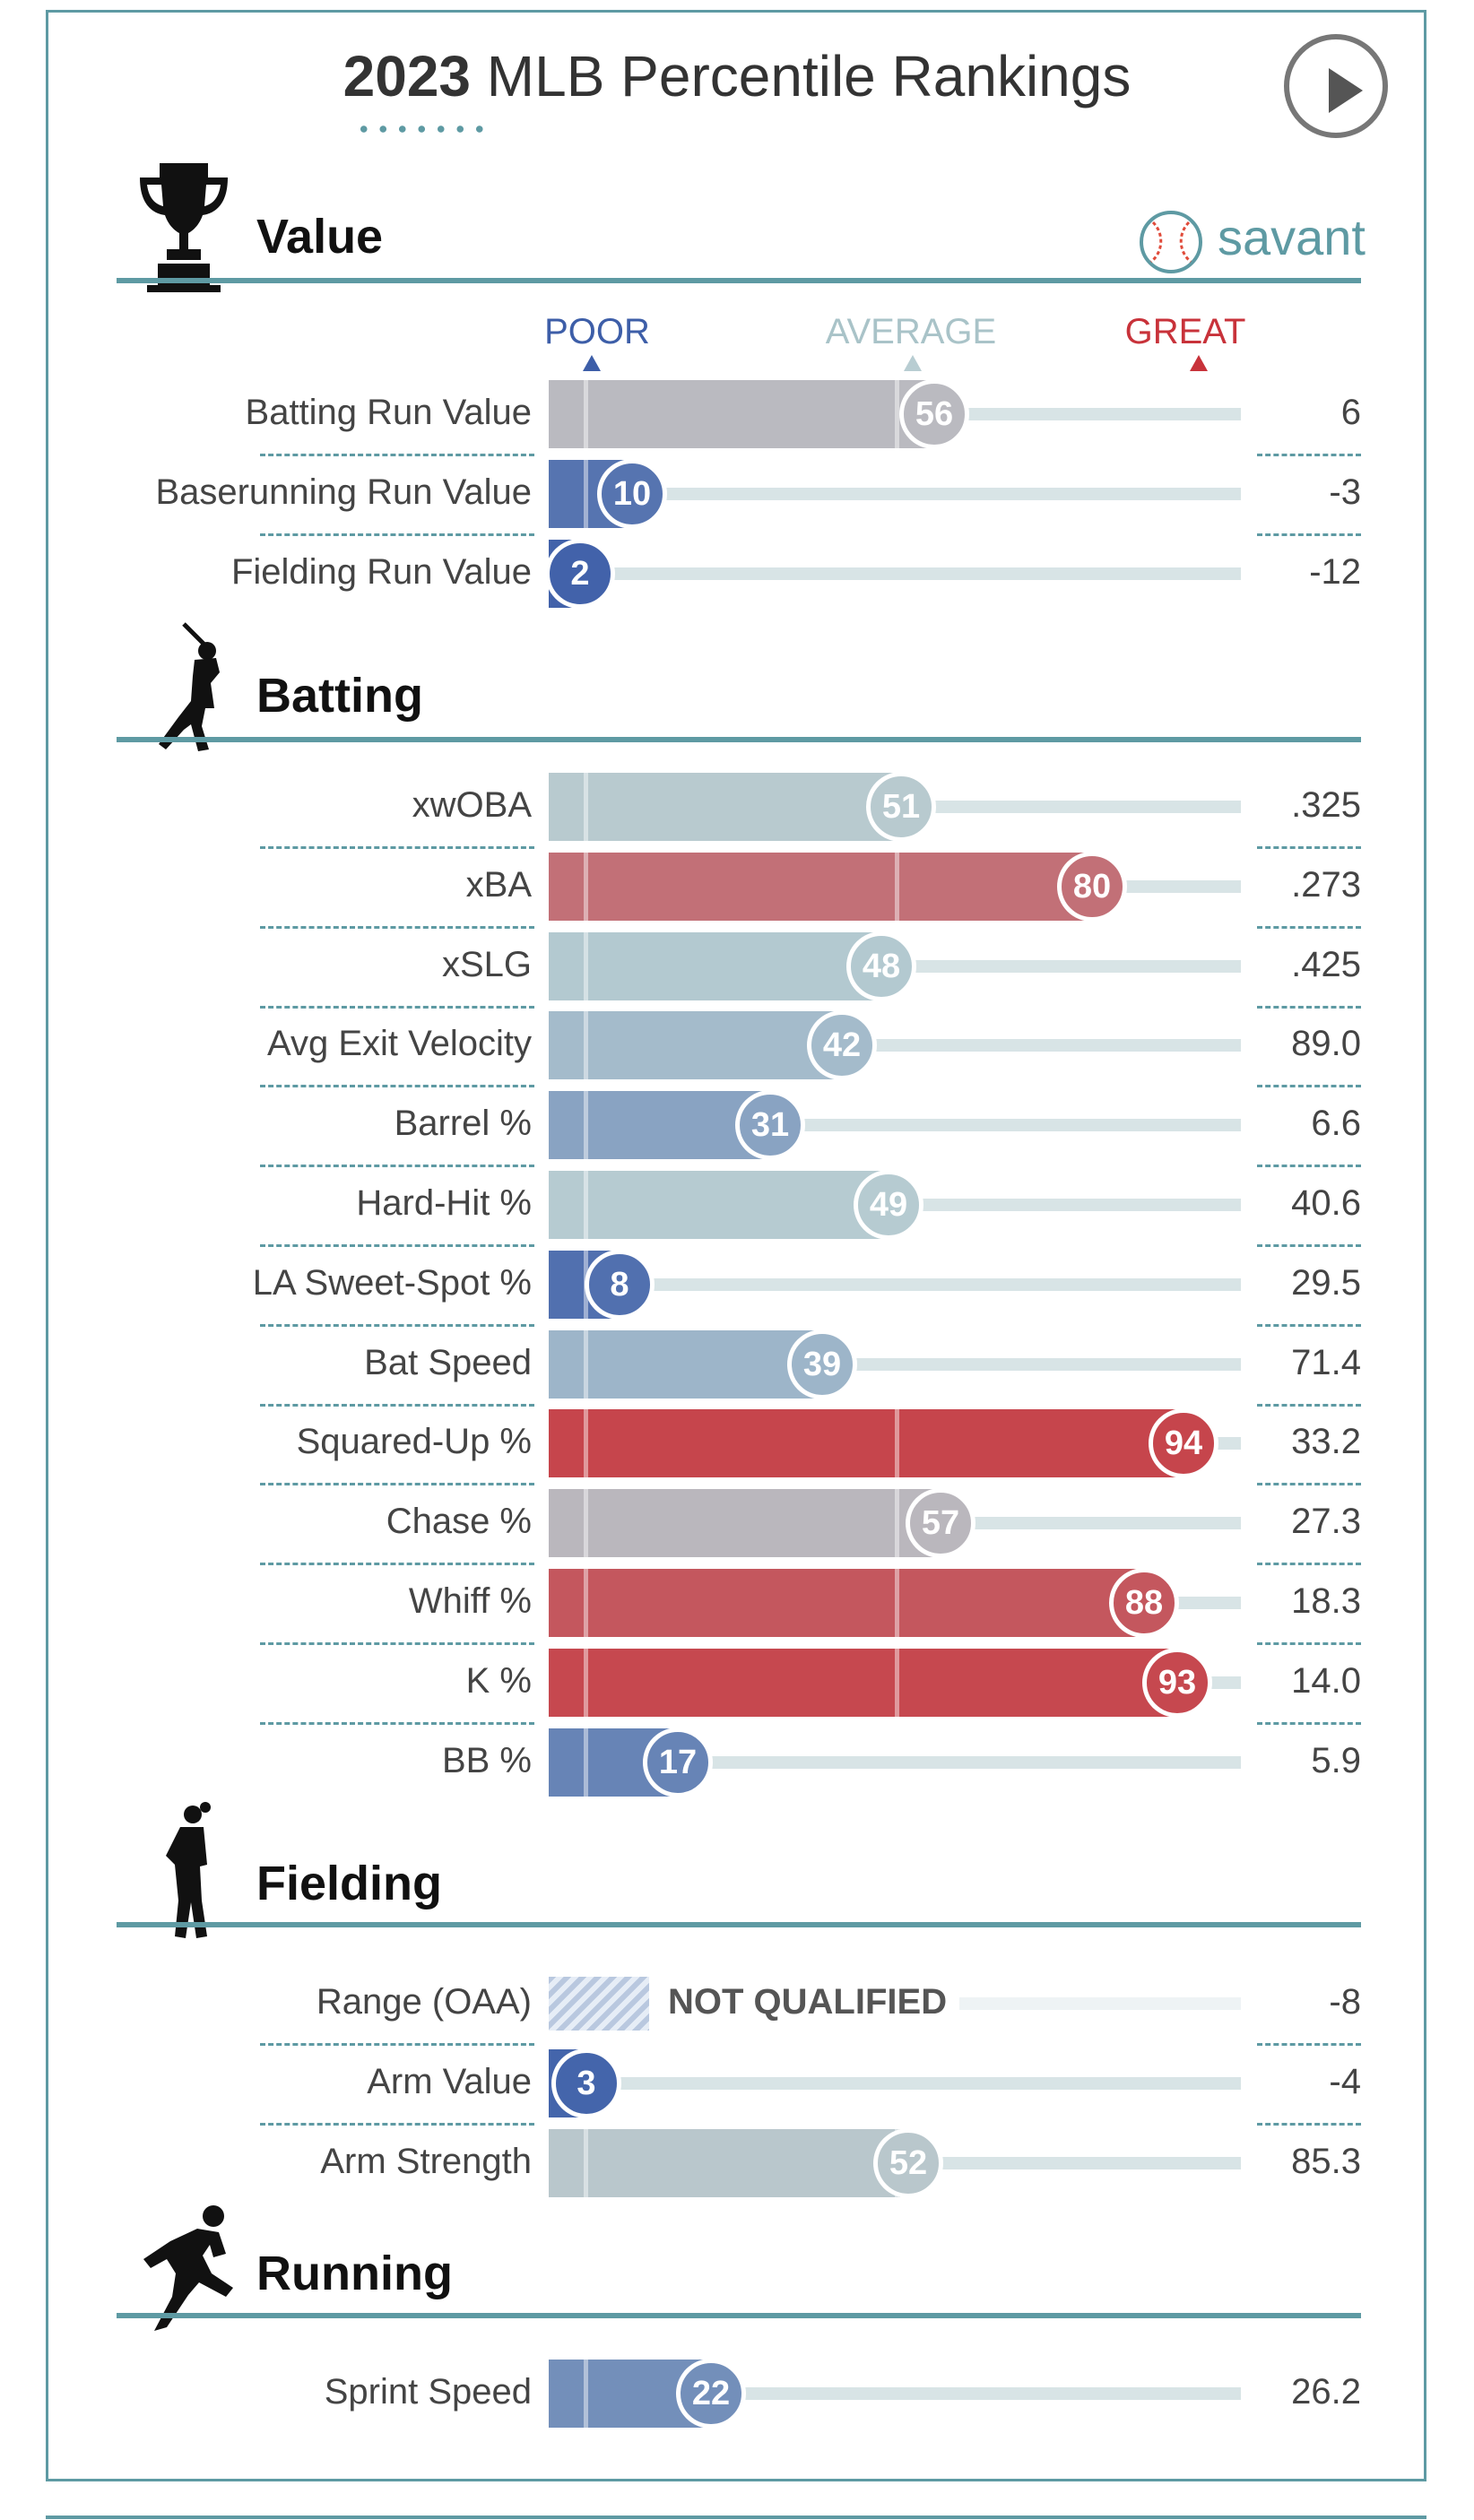 This screenshot has width=1474, height=2520. I want to click on metric-label: Avg Exit Velocity, so click(399, 1043).